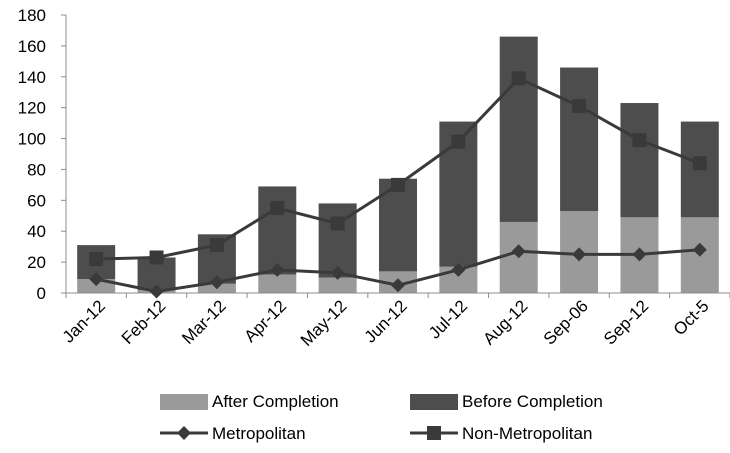  Describe the element at coordinates (184, 402) in the screenshot. I see `legend-after-completion-swatch` at that location.